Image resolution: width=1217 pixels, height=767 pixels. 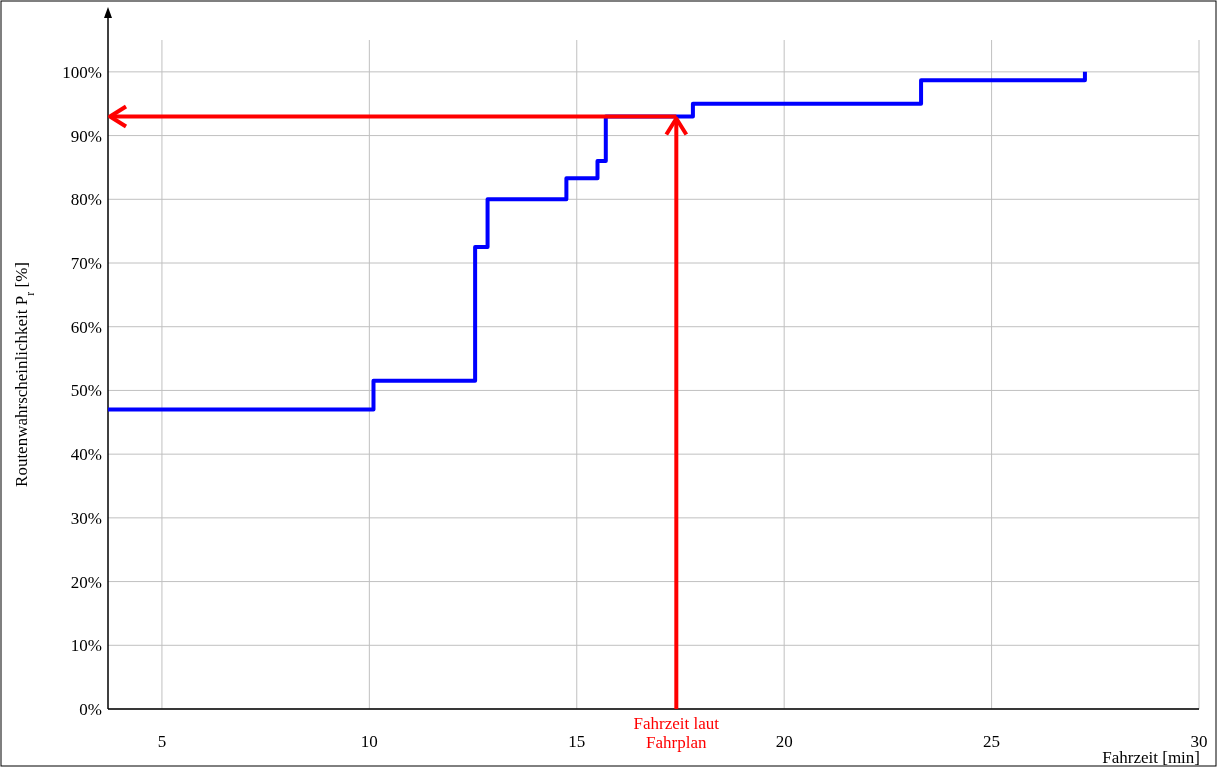 What do you see at coordinates (369, 741) in the screenshot?
I see `x-tick-label: 10` at bounding box center [369, 741].